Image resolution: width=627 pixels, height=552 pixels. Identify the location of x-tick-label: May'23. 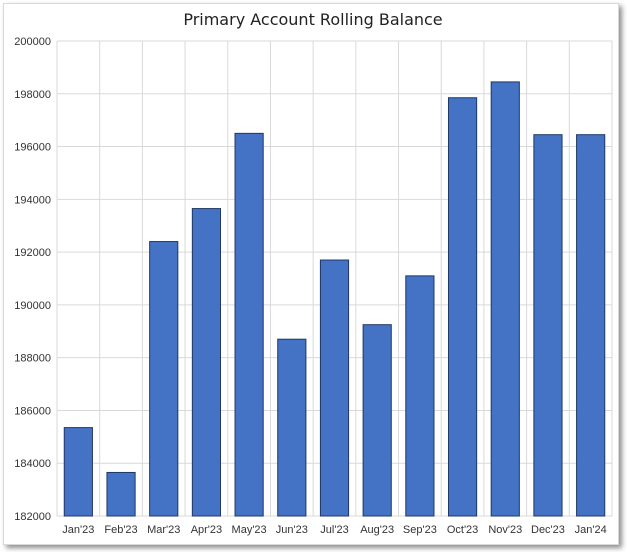
(249, 530).